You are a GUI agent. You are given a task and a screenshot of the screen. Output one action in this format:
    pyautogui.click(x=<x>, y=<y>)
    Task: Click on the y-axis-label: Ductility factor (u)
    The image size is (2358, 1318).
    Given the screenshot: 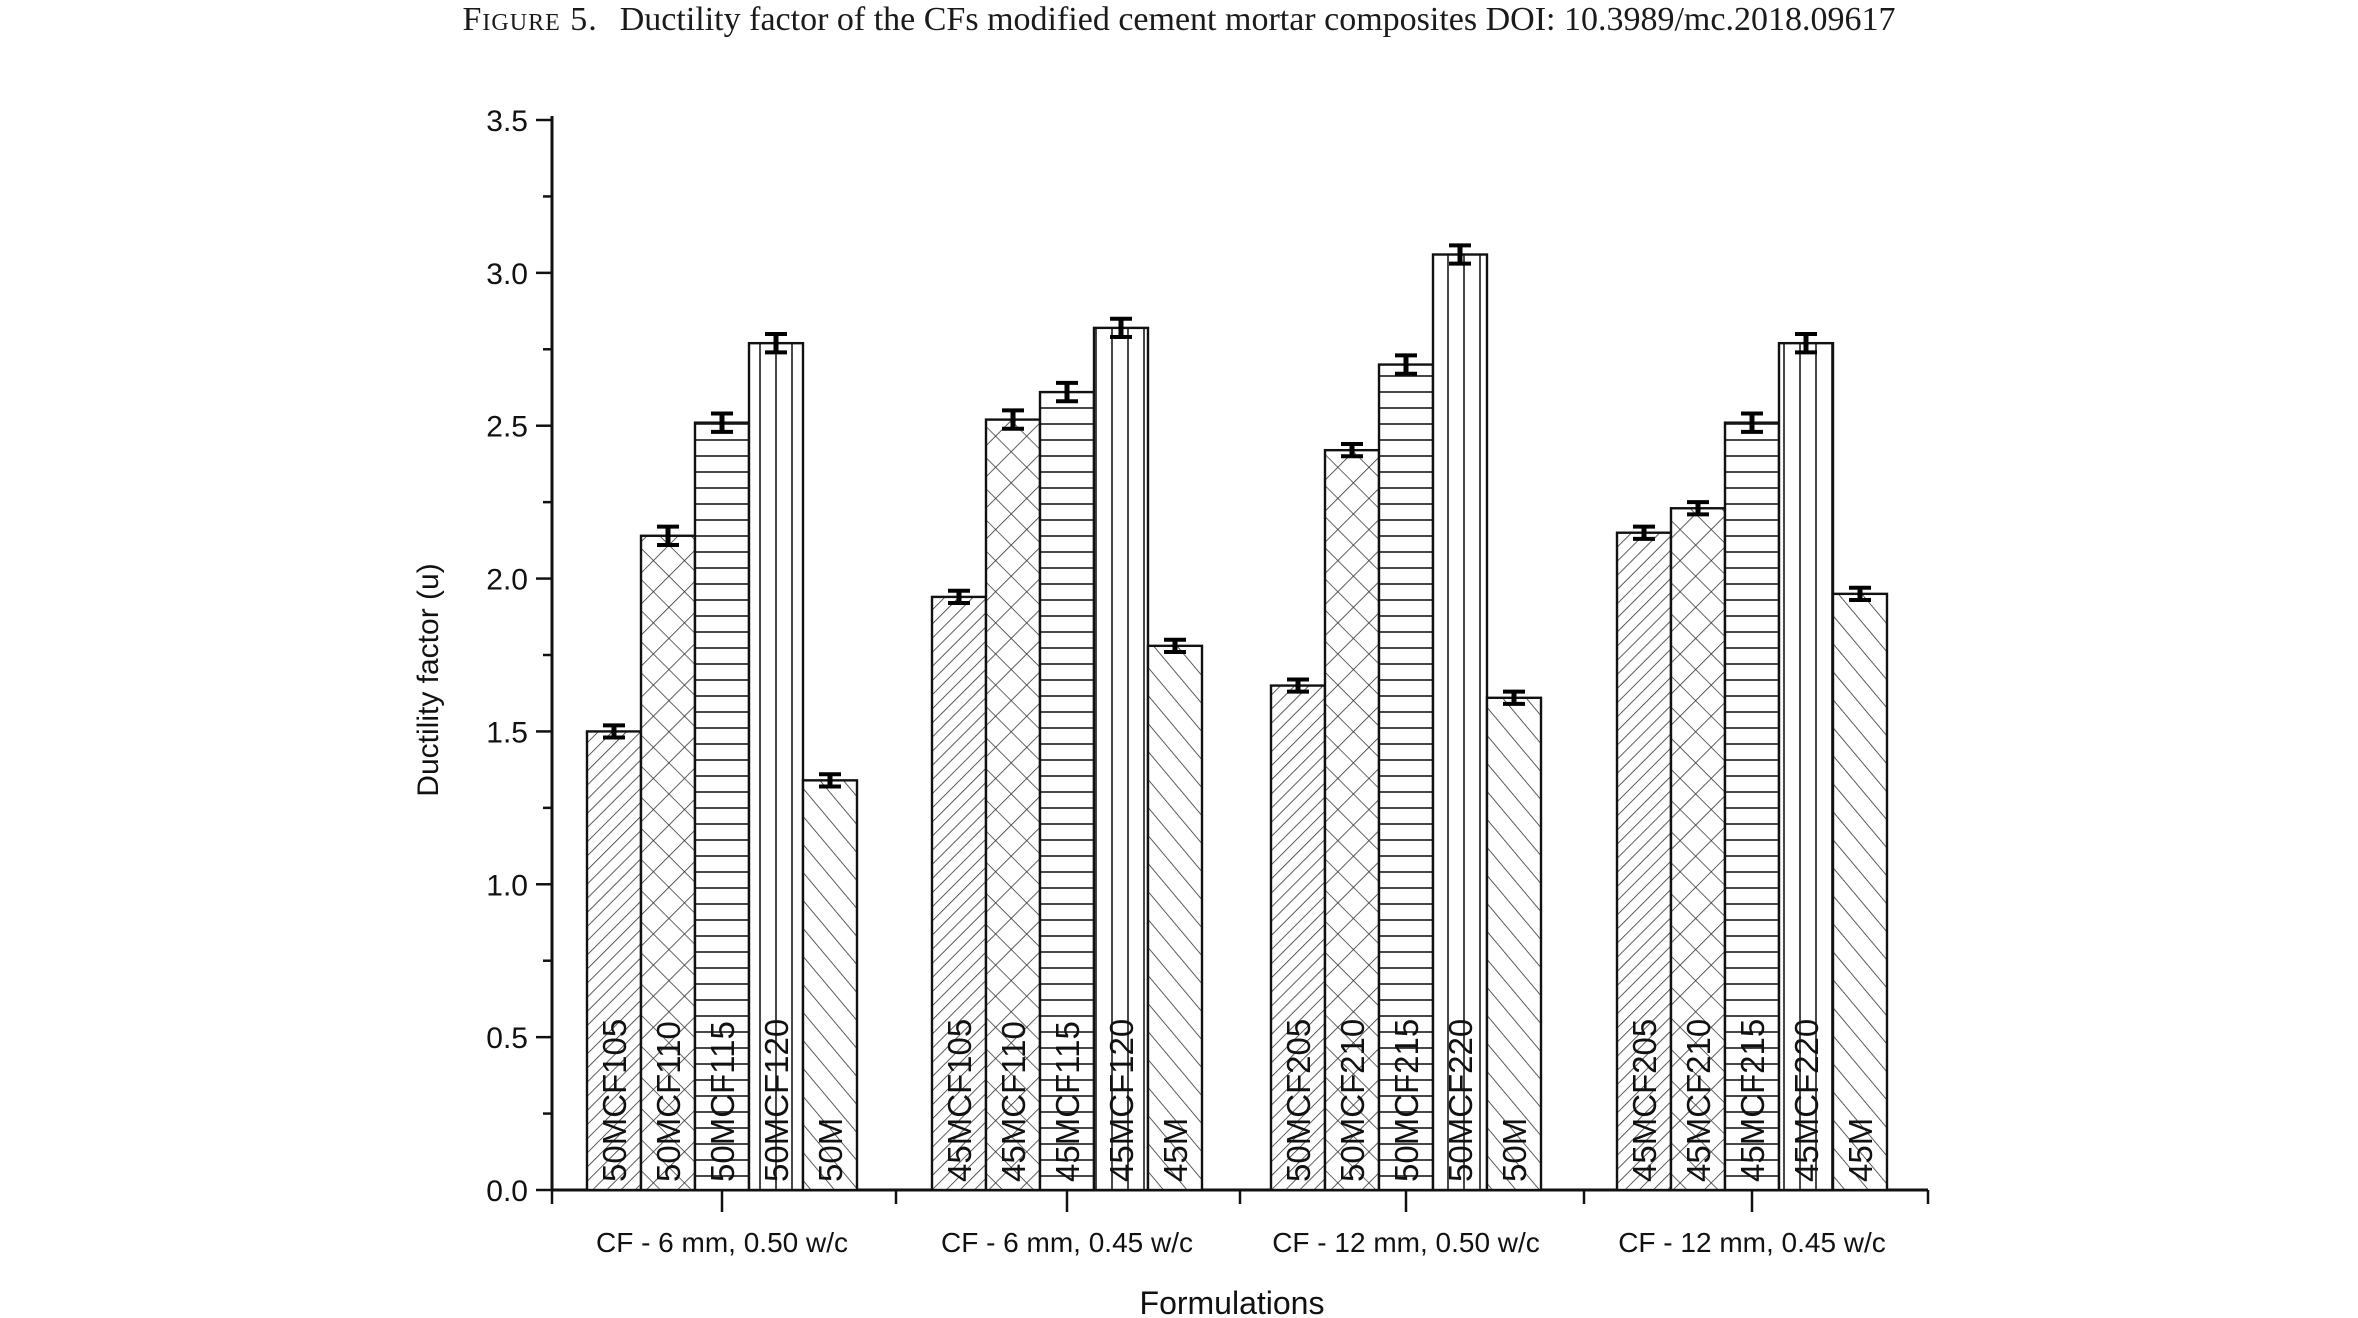 What is the action you would take?
    pyautogui.click(x=428, y=679)
    